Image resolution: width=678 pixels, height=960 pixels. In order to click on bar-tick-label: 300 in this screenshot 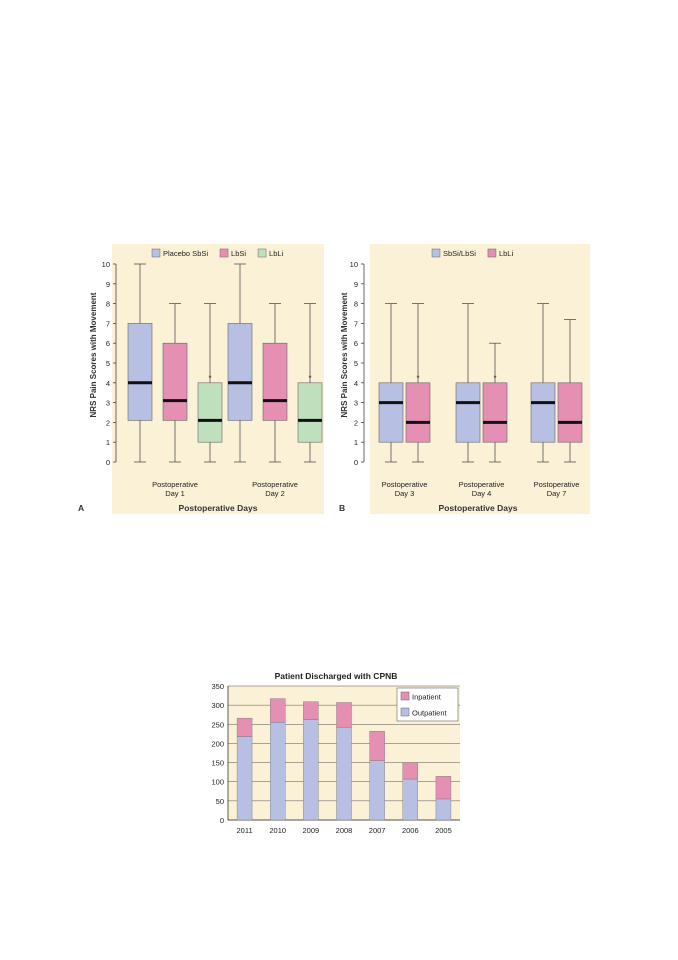, I will do `click(217, 705)`.